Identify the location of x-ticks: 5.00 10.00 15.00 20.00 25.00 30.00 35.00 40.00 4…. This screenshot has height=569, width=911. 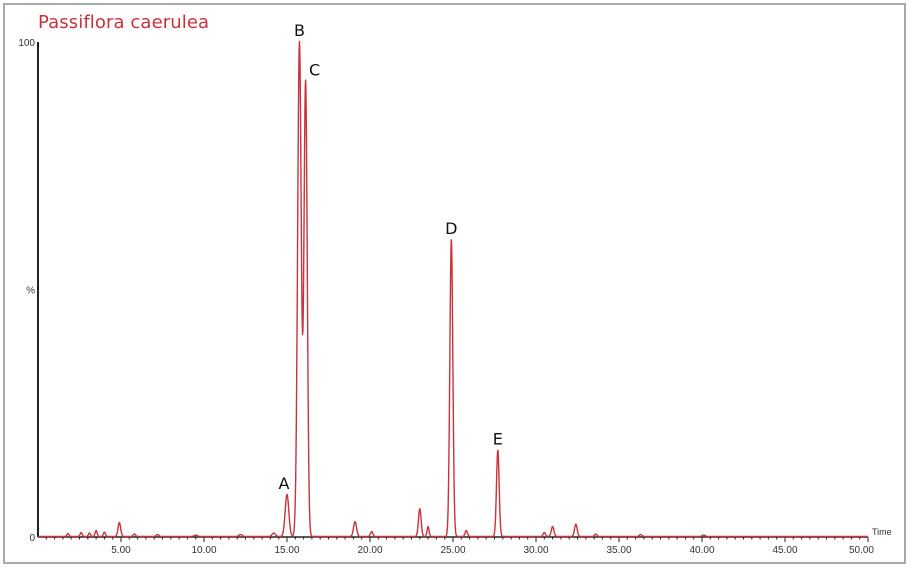
(468, 541).